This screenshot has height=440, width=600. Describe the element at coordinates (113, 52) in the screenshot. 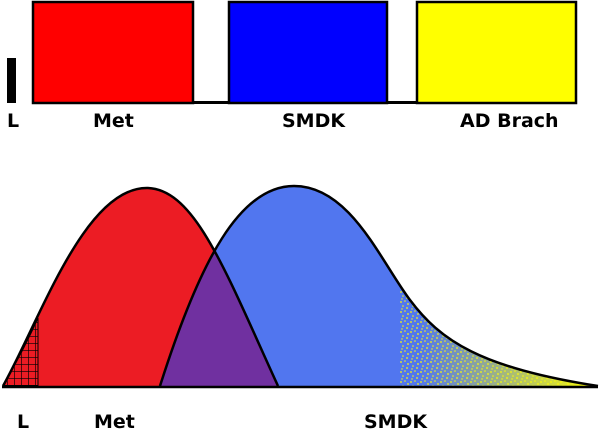

I see `bar-met` at that location.